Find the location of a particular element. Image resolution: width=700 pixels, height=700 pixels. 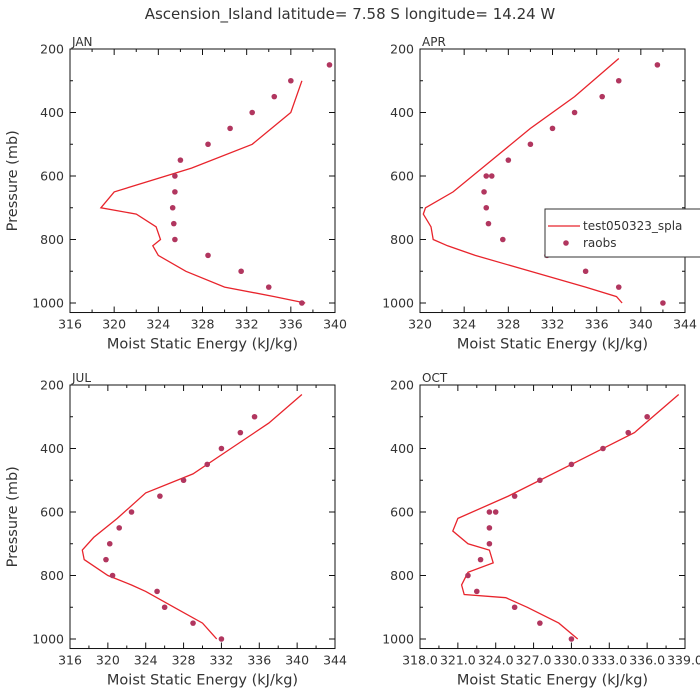

x-tick-label: 333.0 is located at coordinates (609, 660).